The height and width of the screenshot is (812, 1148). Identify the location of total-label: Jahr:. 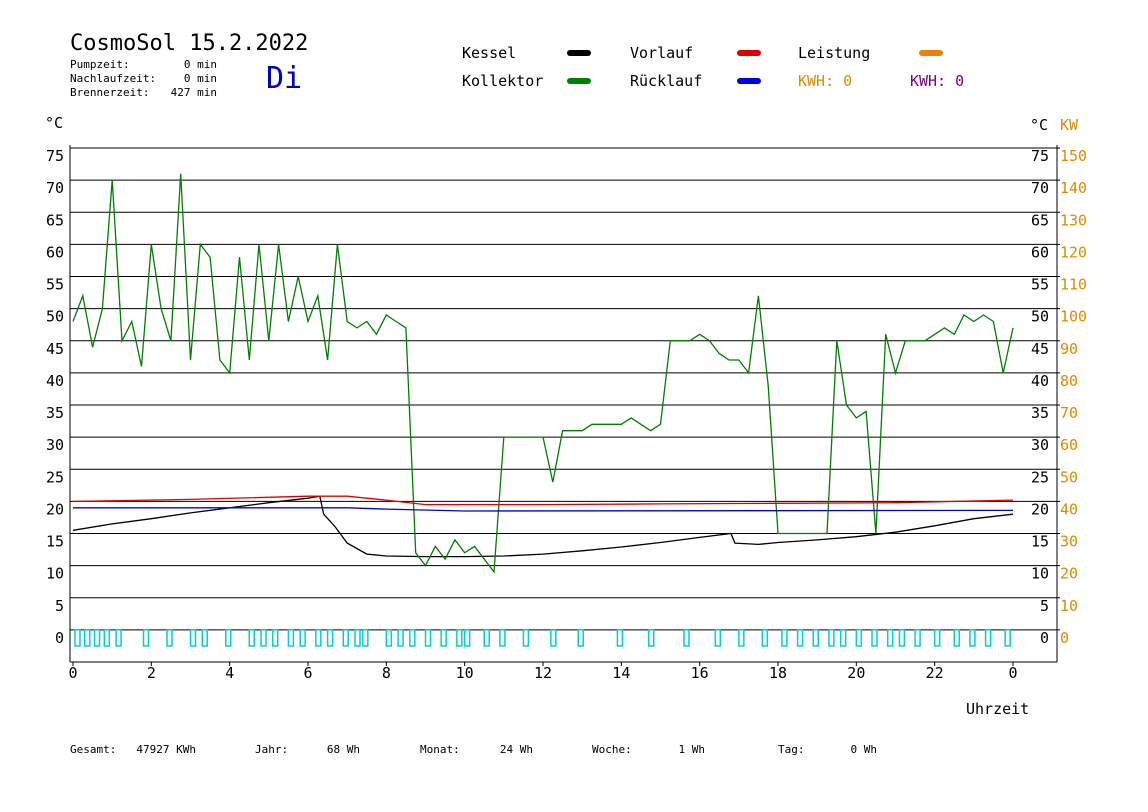
(271, 749).